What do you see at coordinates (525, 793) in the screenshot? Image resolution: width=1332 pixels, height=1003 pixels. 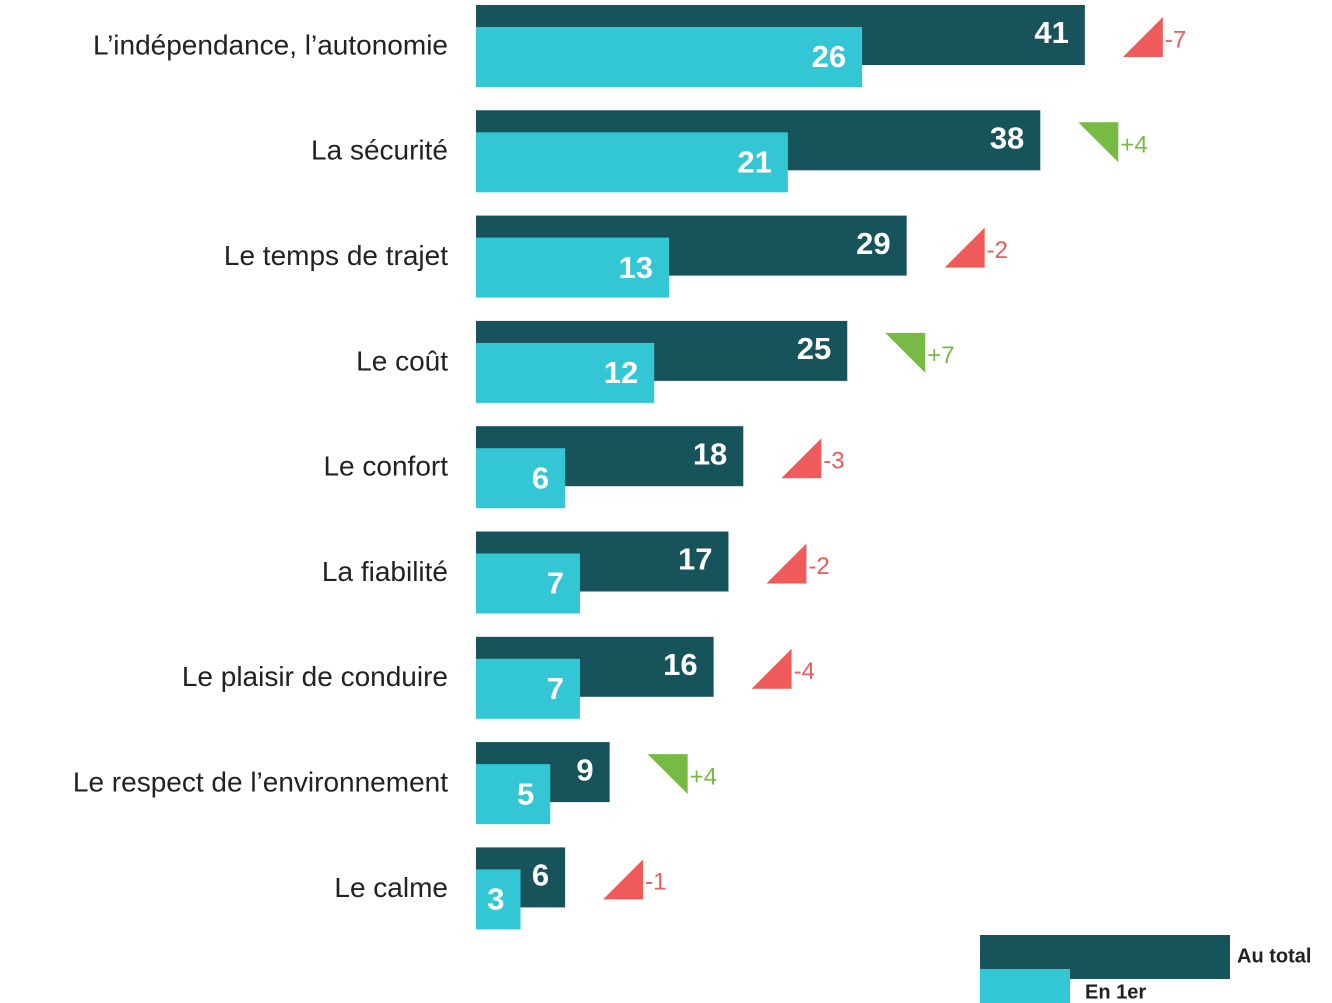 I see `value-label: 5` at bounding box center [525, 793].